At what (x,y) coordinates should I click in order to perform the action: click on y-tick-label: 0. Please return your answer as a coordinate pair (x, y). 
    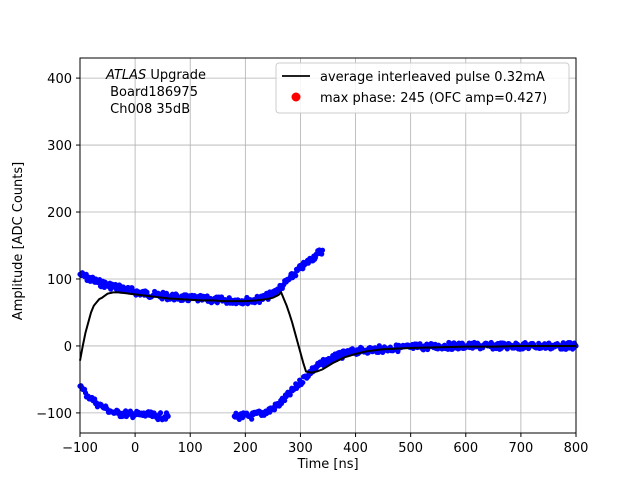
    Looking at the image, I should click on (68, 347).